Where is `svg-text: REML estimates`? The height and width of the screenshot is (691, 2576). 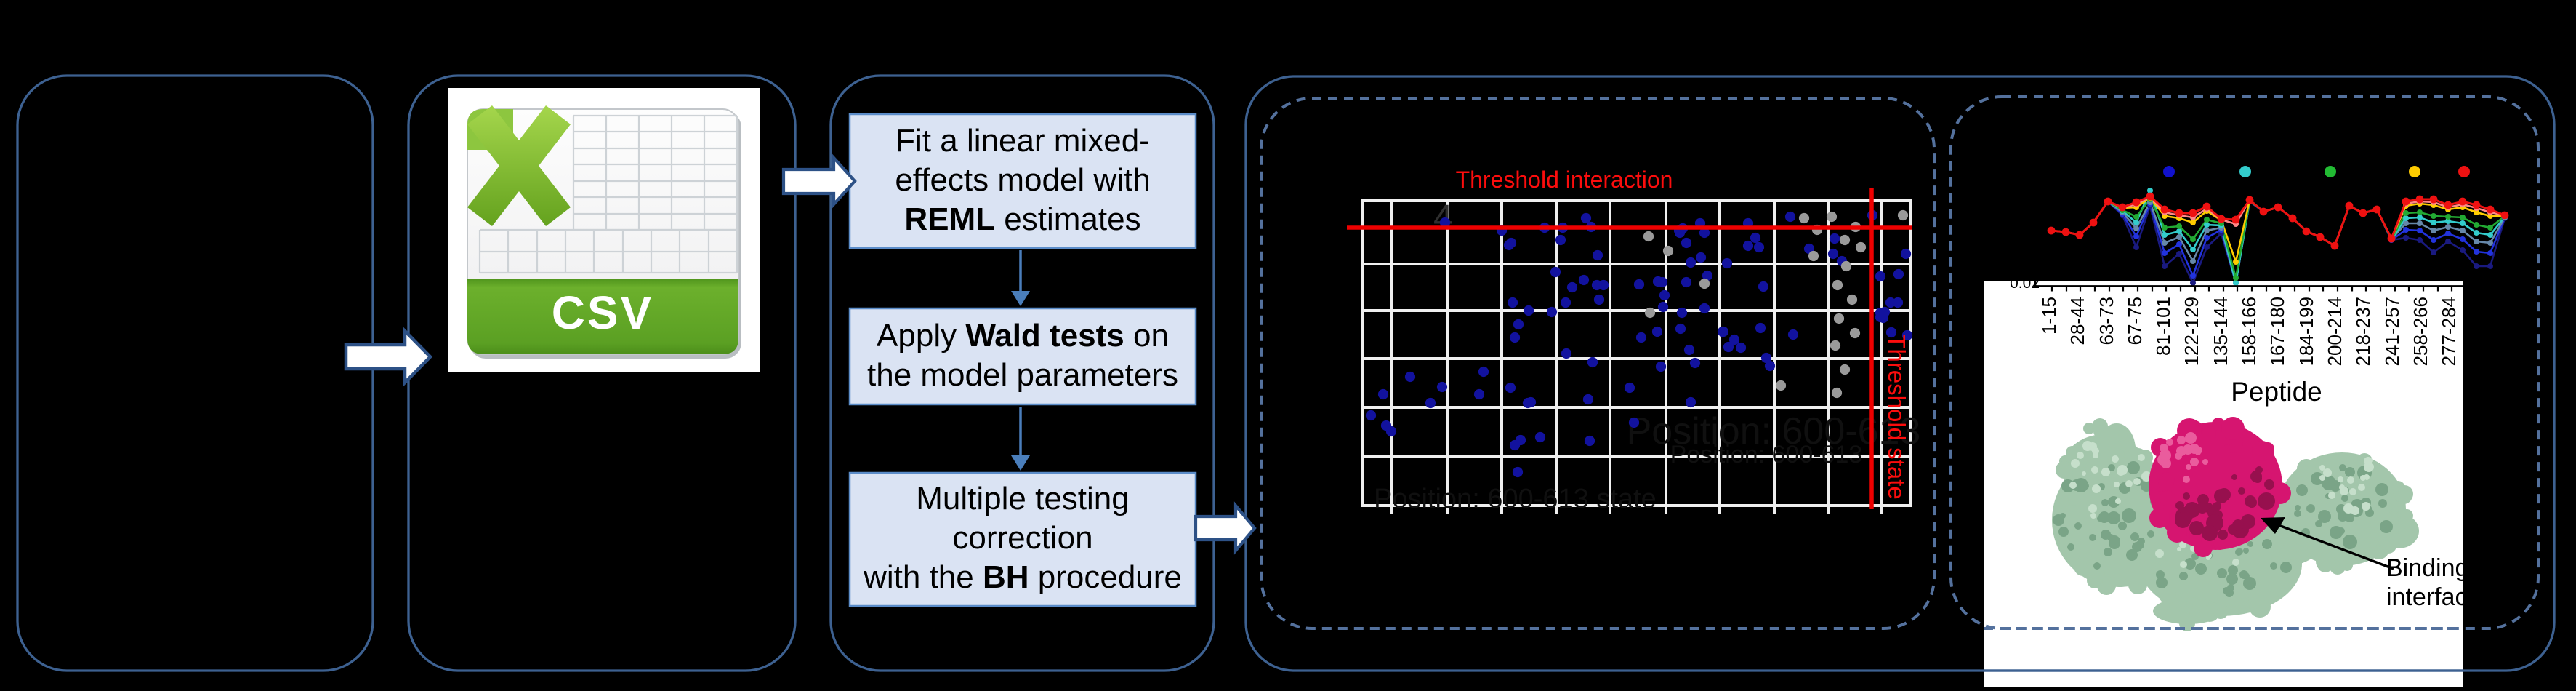 svg-text: REML estimates is located at coordinates (1022, 219).